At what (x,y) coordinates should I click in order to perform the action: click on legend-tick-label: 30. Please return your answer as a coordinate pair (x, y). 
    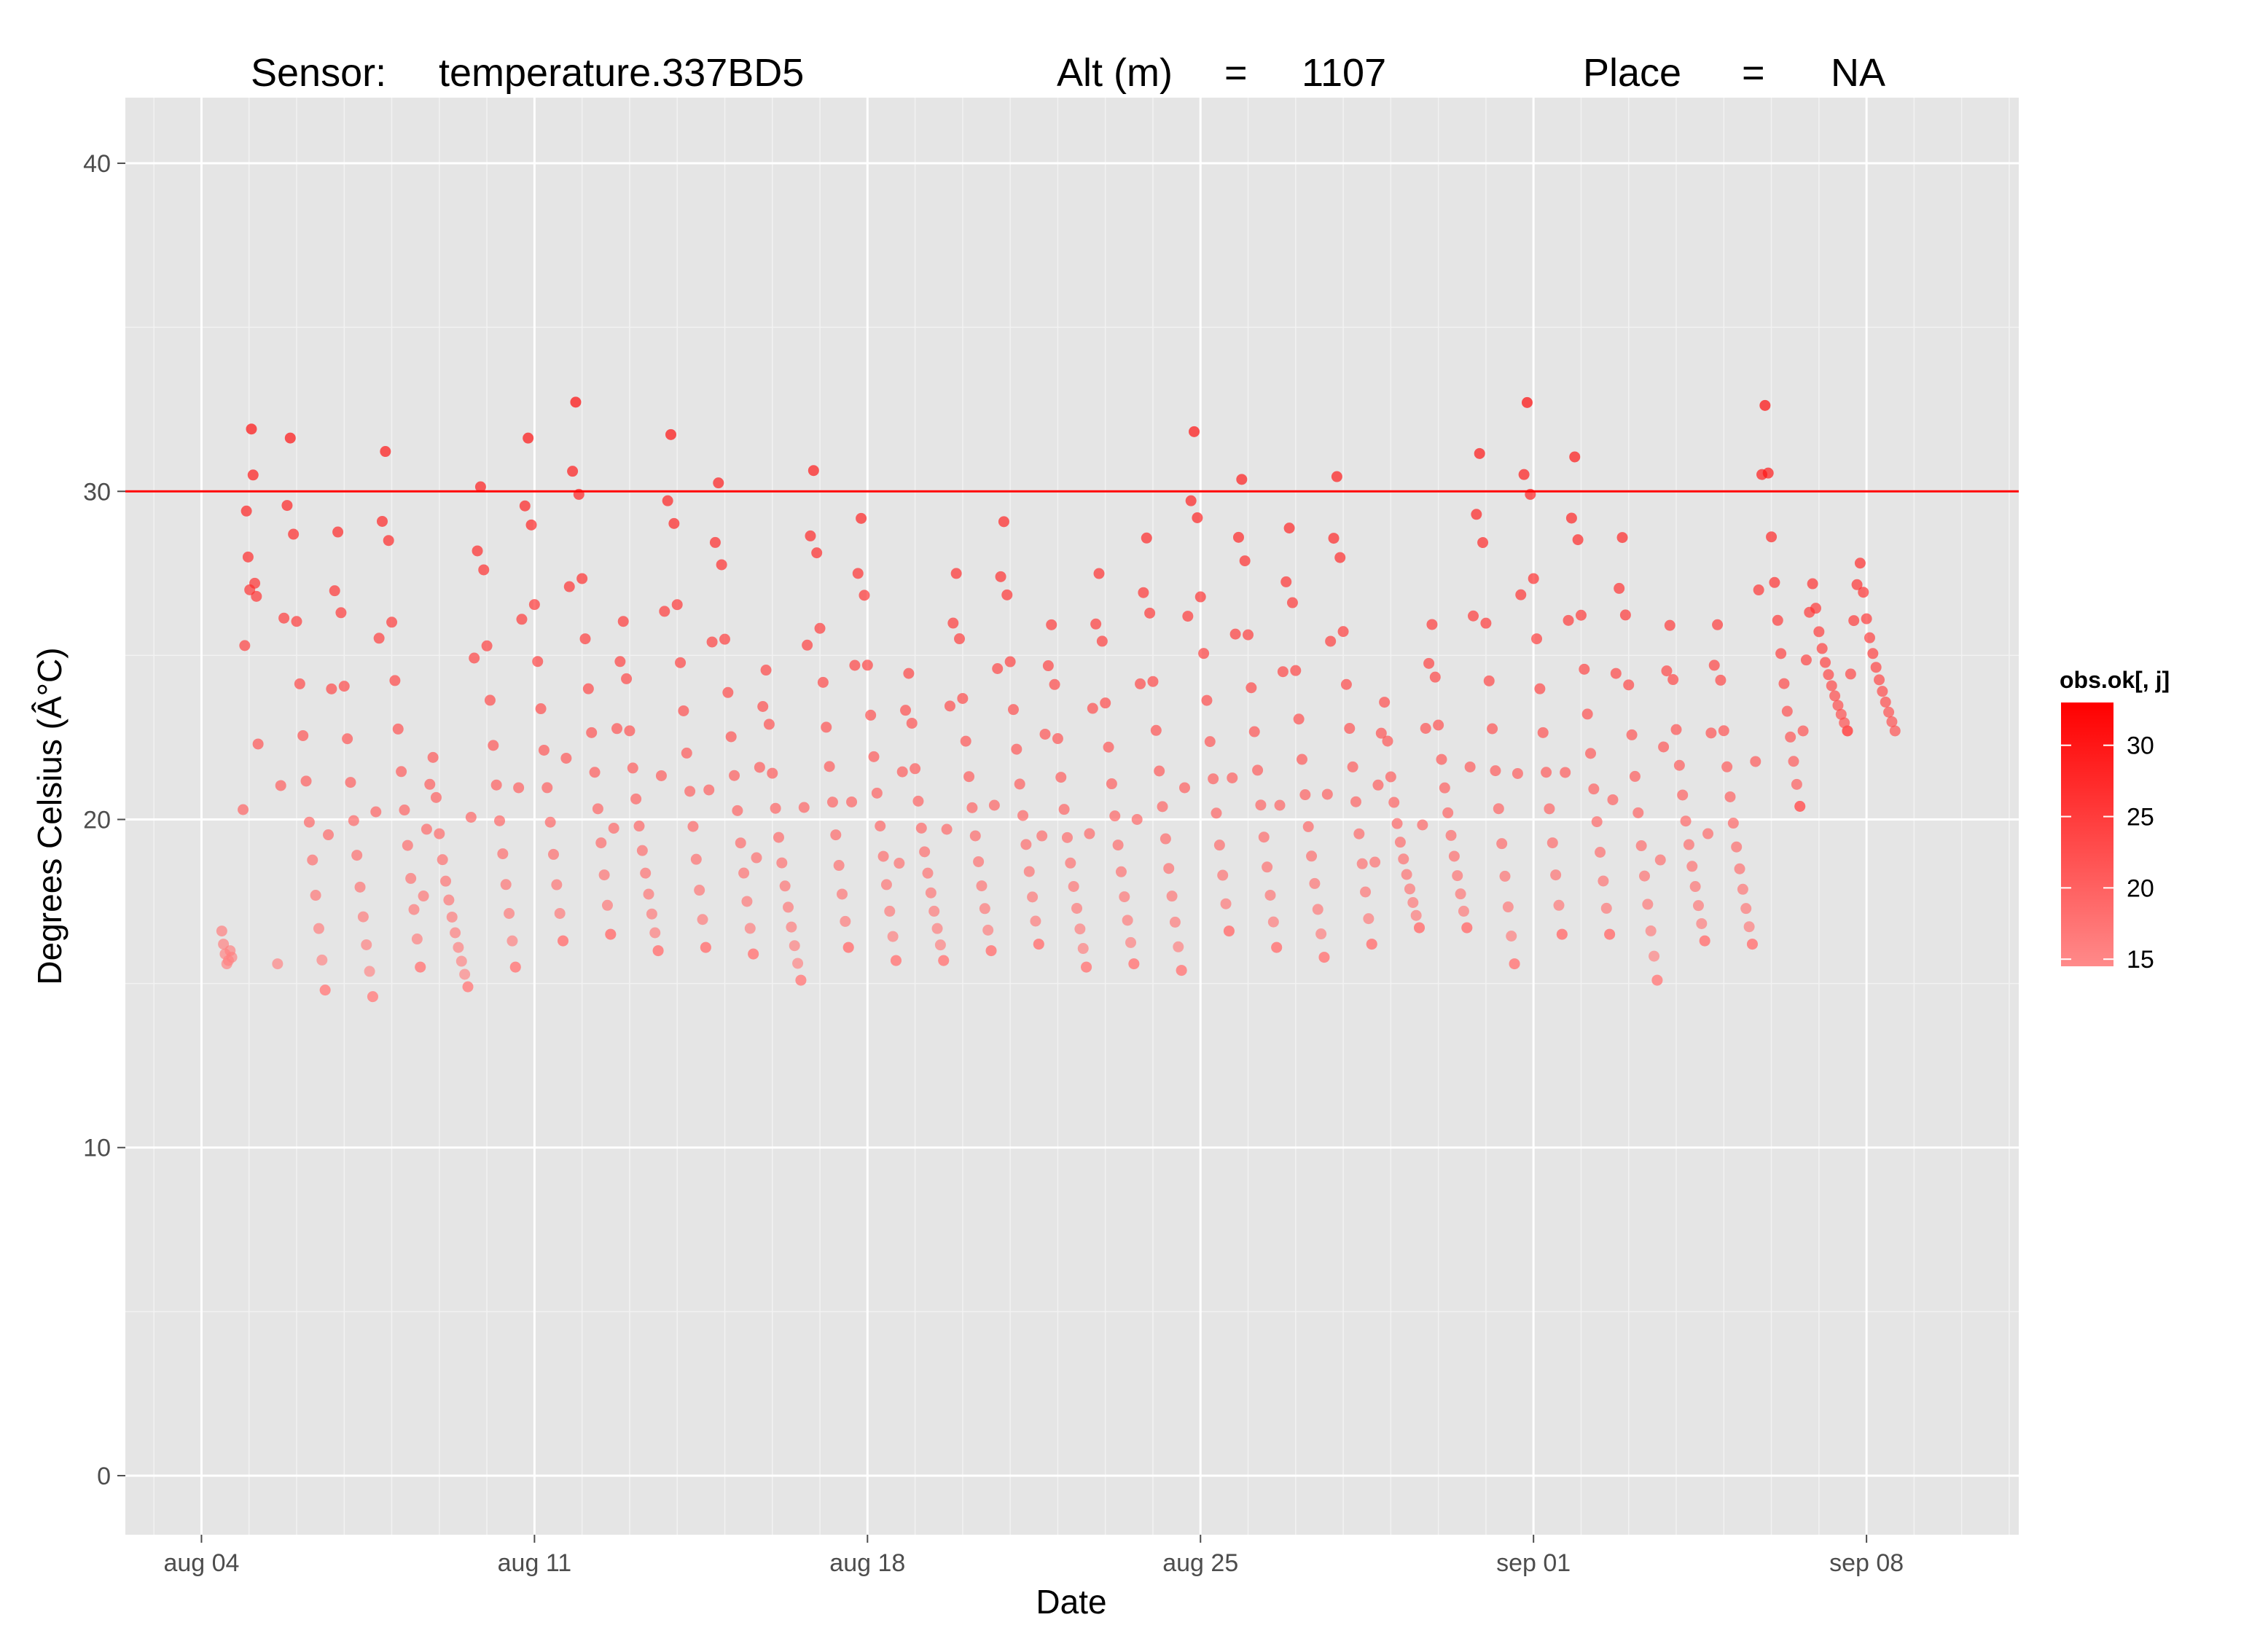
    Looking at the image, I should click on (2140, 746).